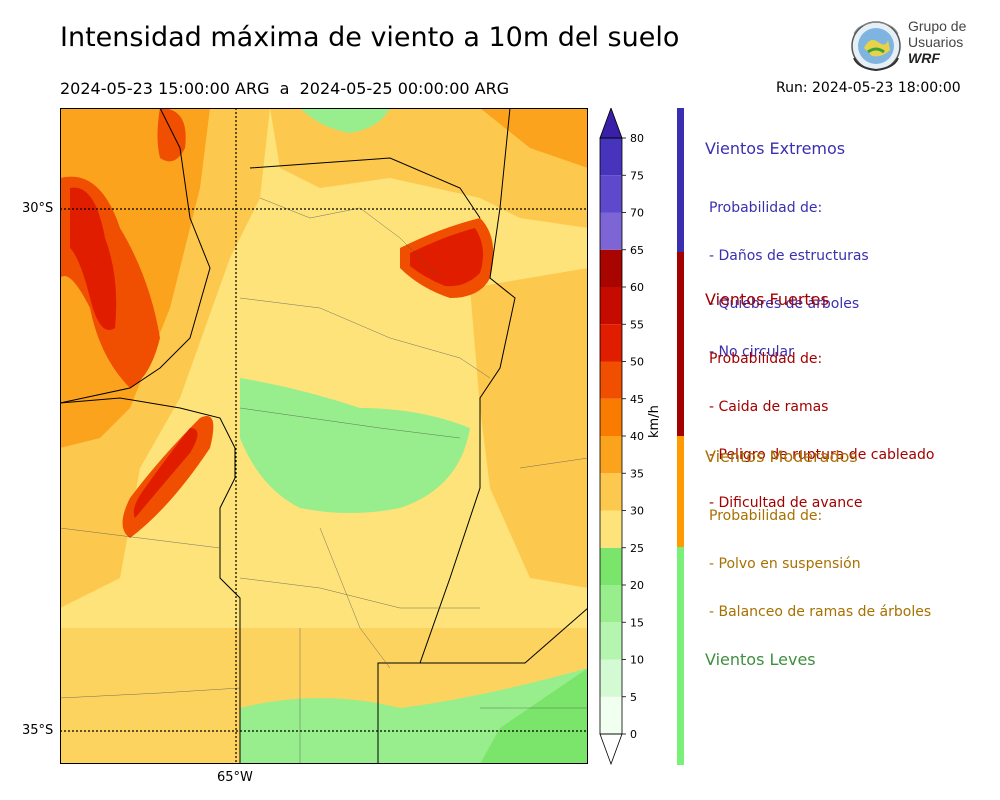  I want to click on category-item: - Balanceo de ramas de árboles, so click(820, 612).